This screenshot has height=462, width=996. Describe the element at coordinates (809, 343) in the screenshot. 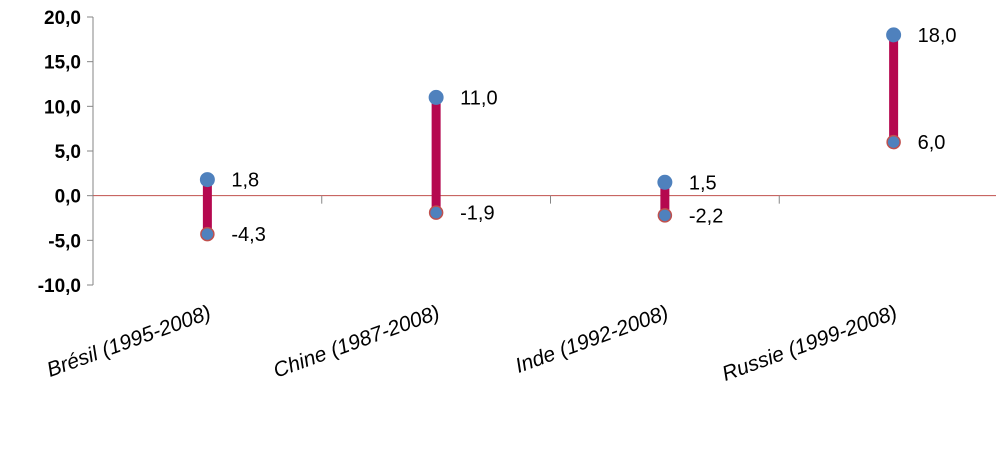

I see `x-tick-label: Russie (1999-2008)` at that location.